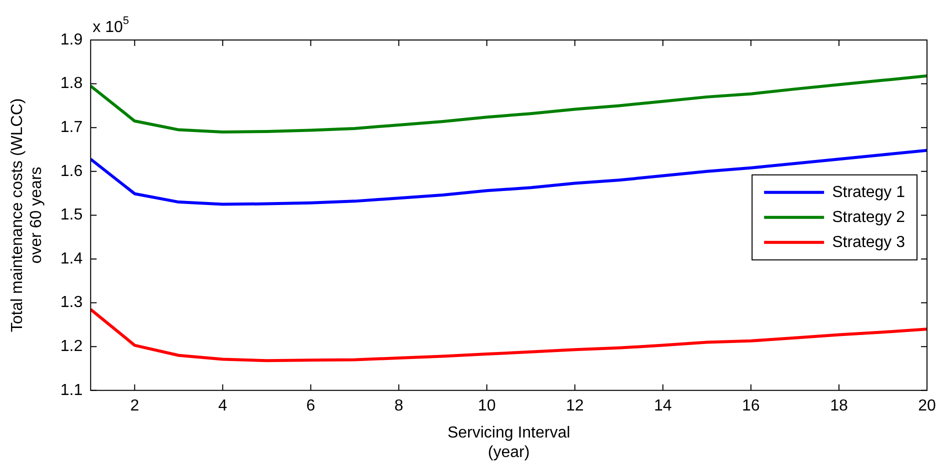  What do you see at coordinates (135, 405) in the screenshot?
I see `x-tick-label: 2` at bounding box center [135, 405].